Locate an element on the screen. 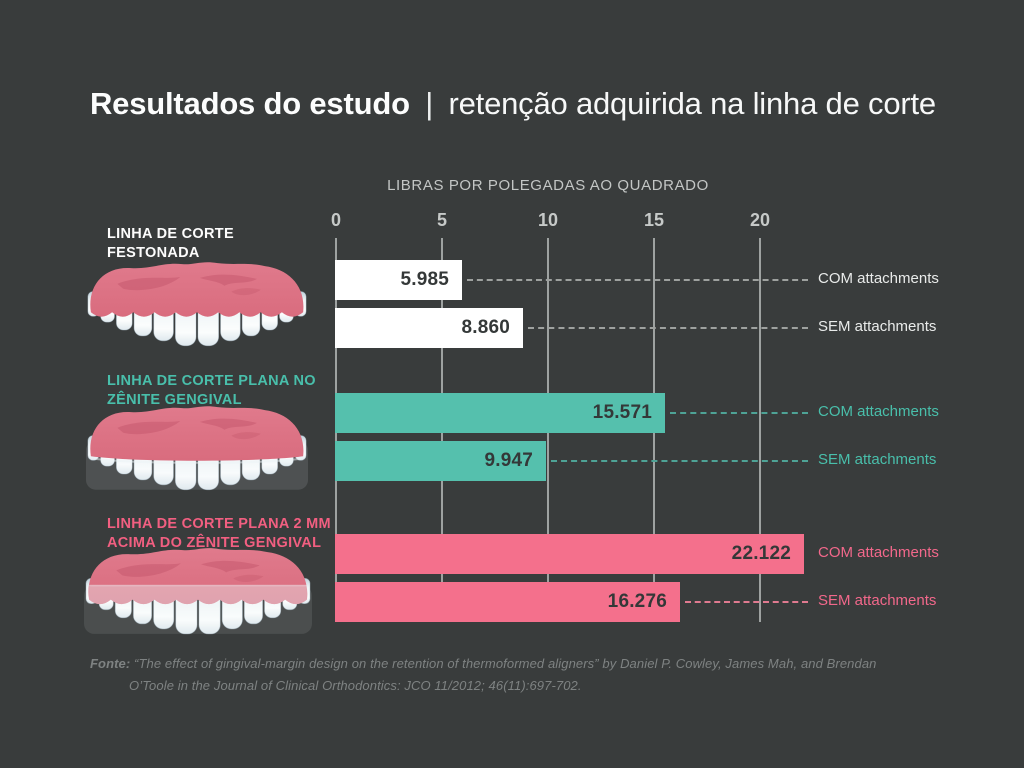  teeth-illustration-scalloped-cutline is located at coordinates (197, 304).